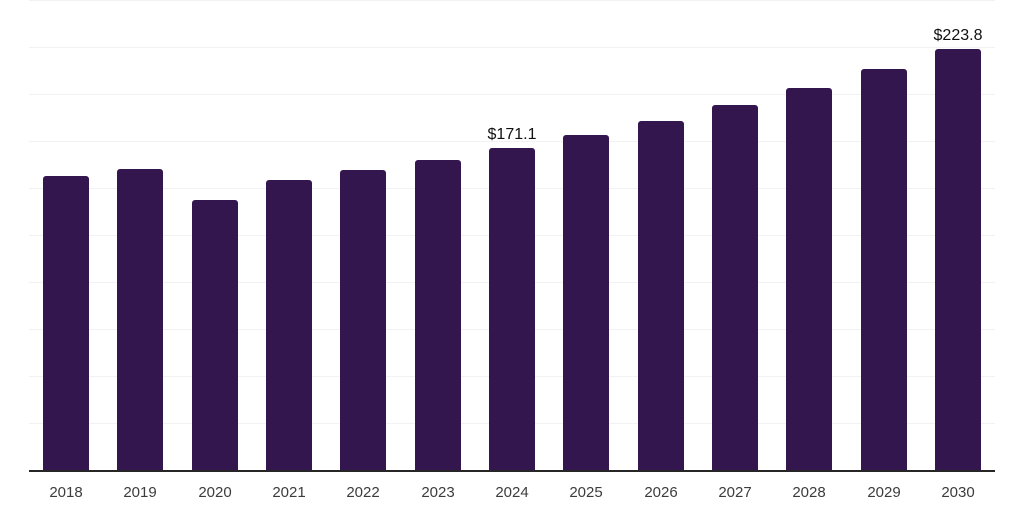  Describe the element at coordinates (512, 309) in the screenshot. I see `bar-2024` at that location.